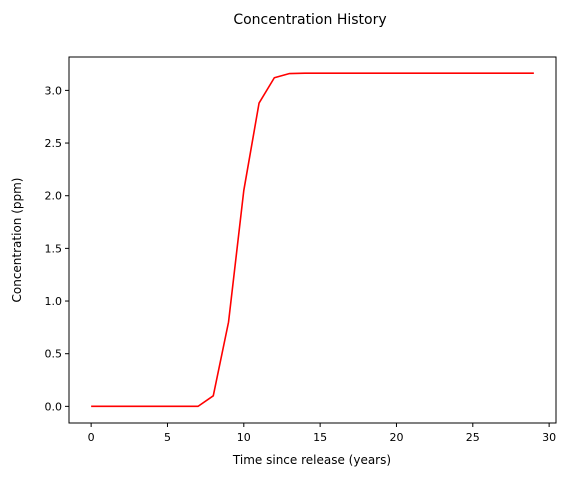  Describe the element at coordinates (311, 460) in the screenshot. I see `x-axis-label: Time since release (years)` at that location.